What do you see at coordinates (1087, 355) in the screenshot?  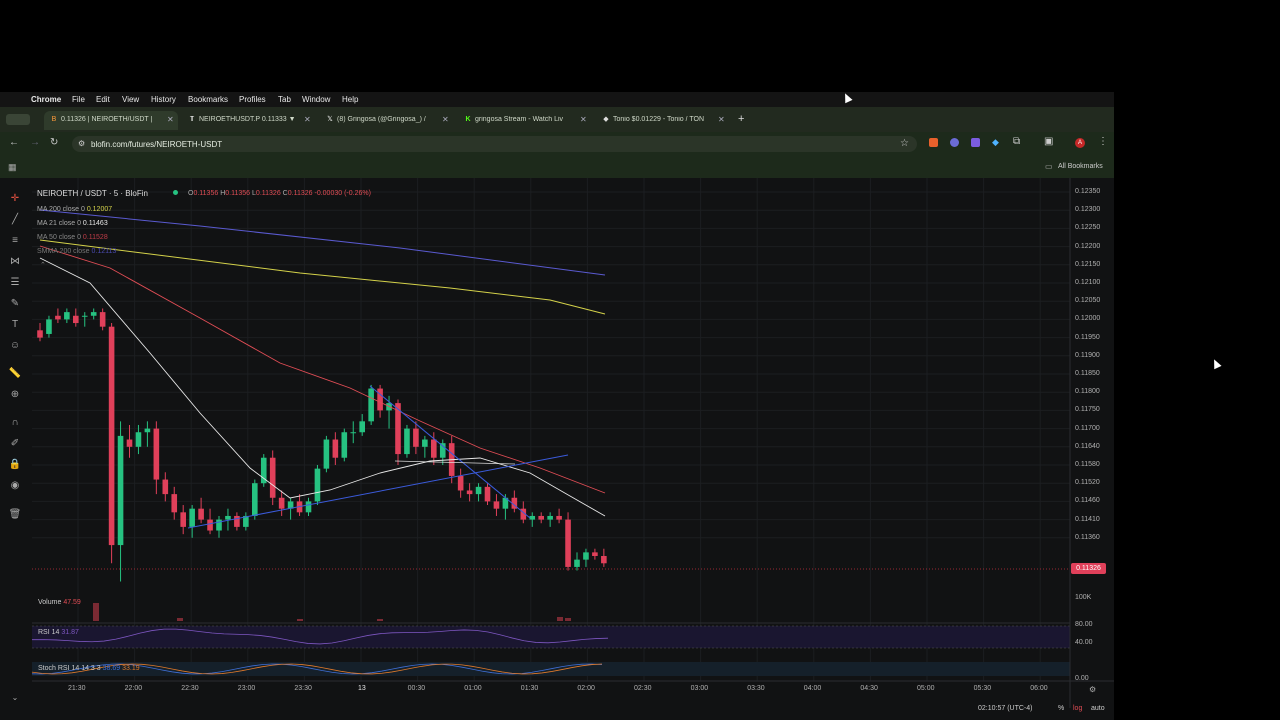 I see `price-tick-label: 0.11900` at bounding box center [1087, 355].